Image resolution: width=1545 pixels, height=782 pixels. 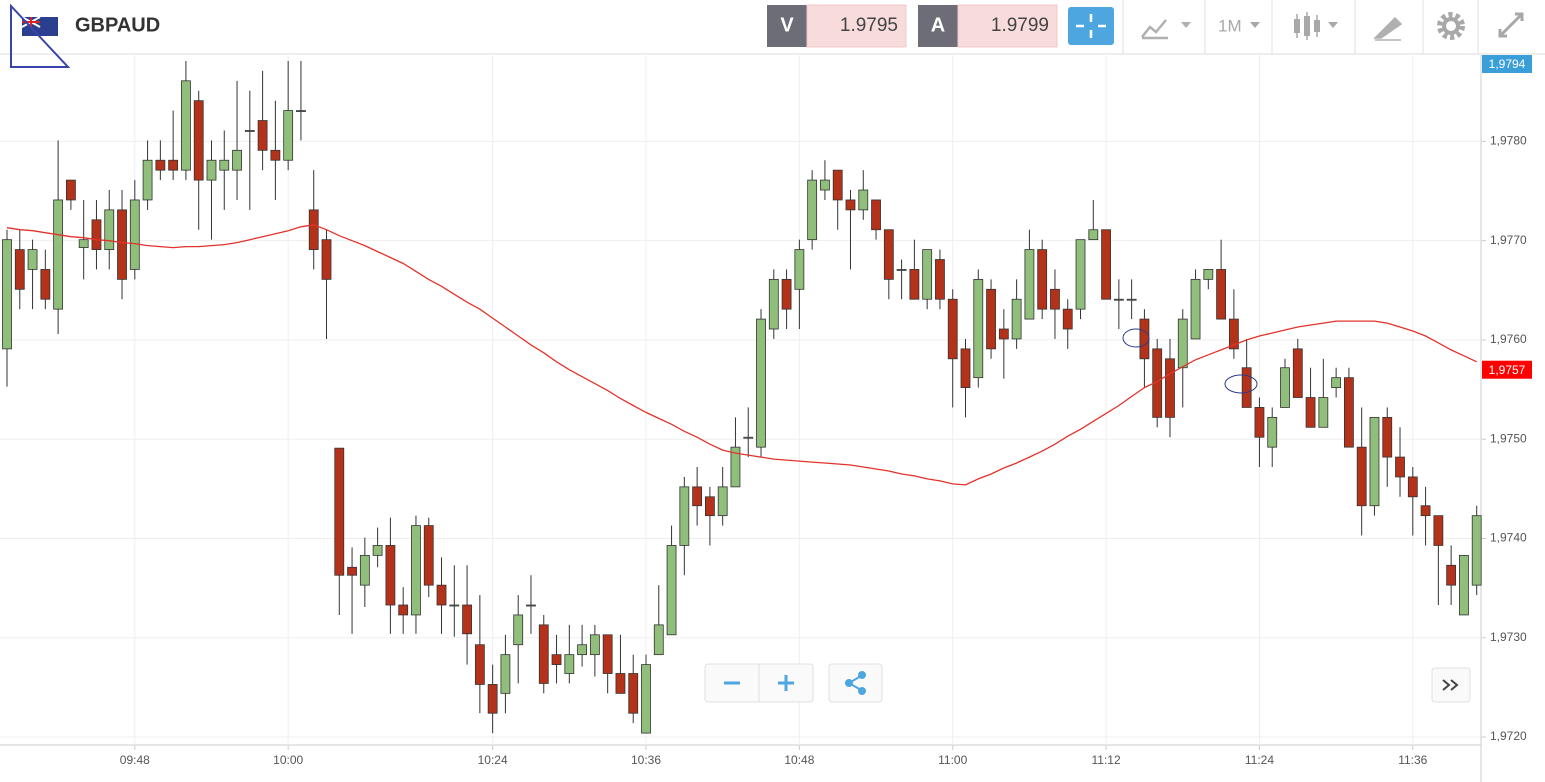 I want to click on indicator-button, so click(x=1166, y=29).